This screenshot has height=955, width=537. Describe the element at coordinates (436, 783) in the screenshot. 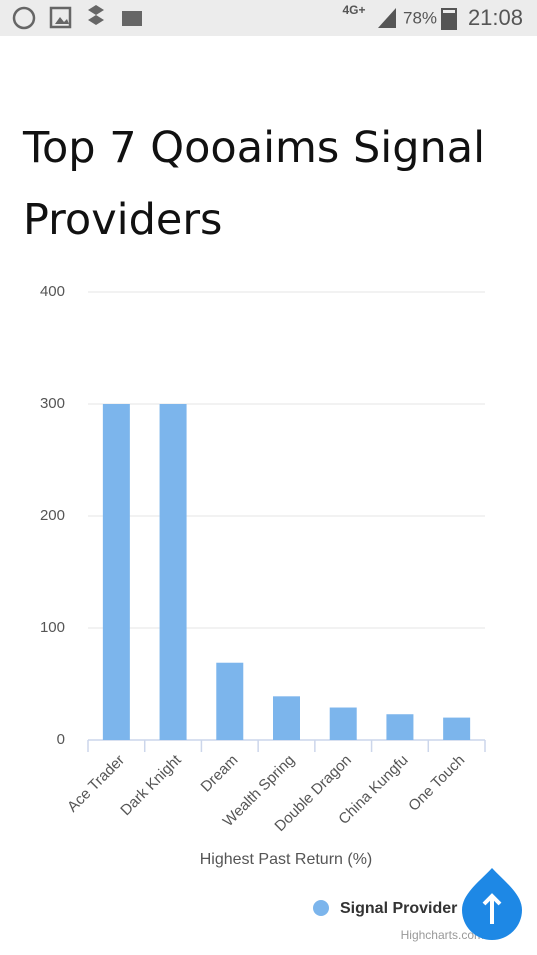

I see `x-tick-label: One Touch` at that location.